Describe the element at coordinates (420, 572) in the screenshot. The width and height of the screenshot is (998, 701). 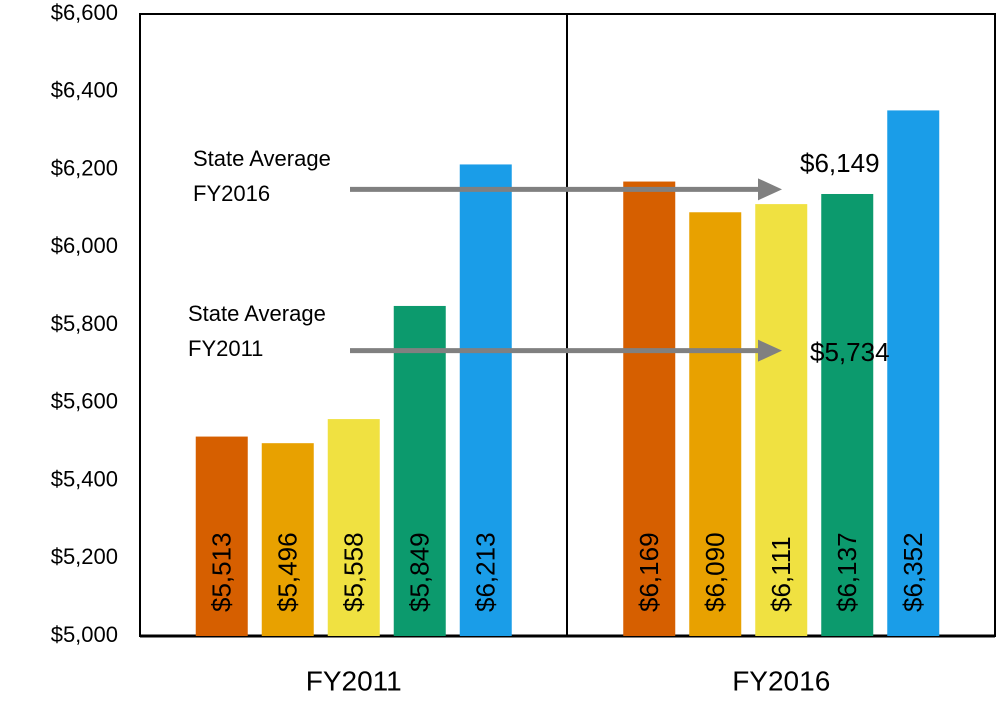
I see `value-label: $5,849` at that location.